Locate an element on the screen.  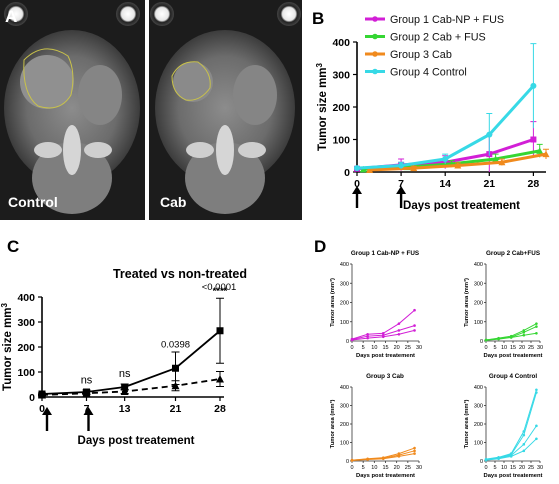
c-annotation: ns is located at coordinates (87, 380).